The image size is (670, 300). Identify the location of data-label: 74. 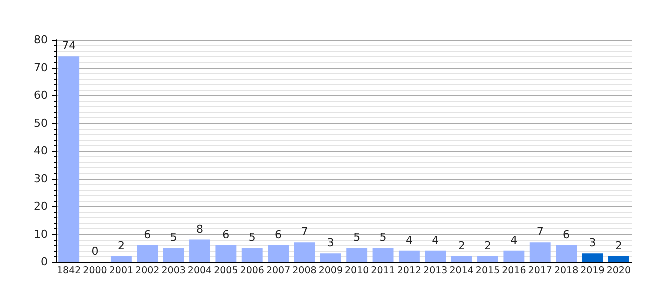
(69, 46).